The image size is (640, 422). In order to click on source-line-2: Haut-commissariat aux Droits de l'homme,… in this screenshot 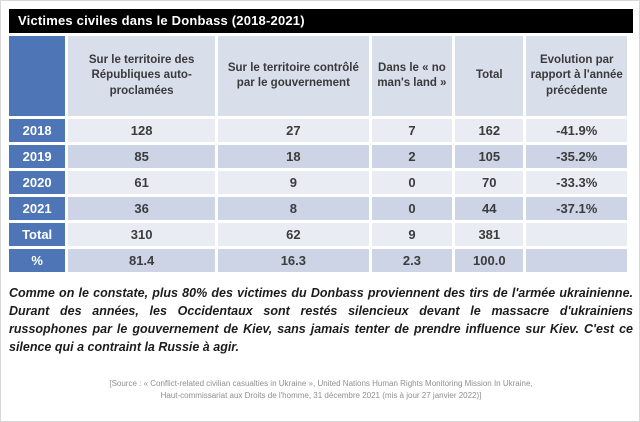, I will do `click(321, 395)`.